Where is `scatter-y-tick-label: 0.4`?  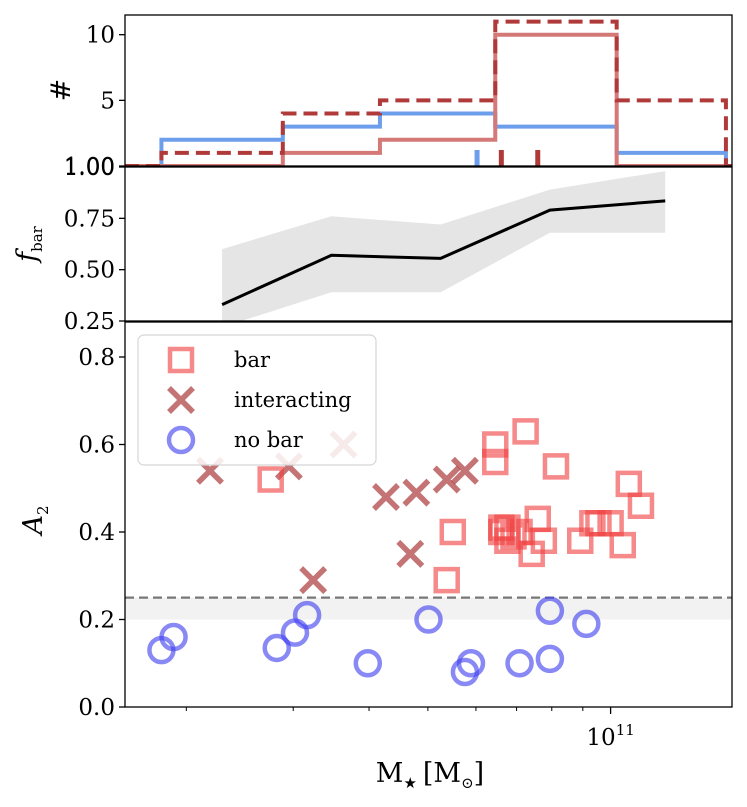
scatter-y-tick-label: 0.4 is located at coordinates (96, 533).